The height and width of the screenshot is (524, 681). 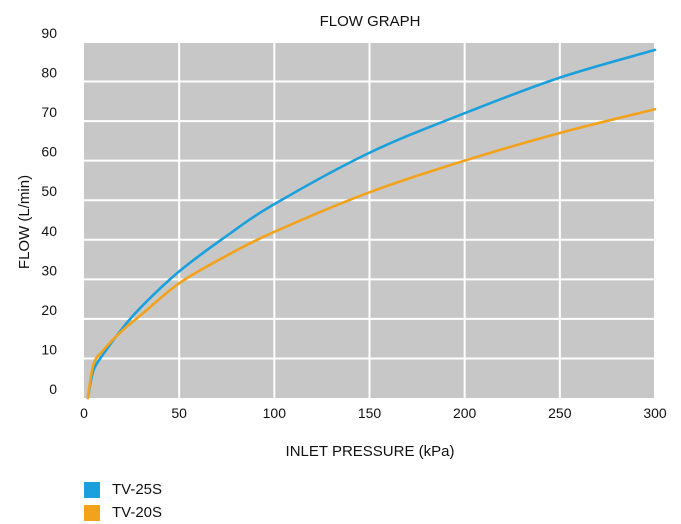 I want to click on y-tick-label: 10, so click(x=49, y=349).